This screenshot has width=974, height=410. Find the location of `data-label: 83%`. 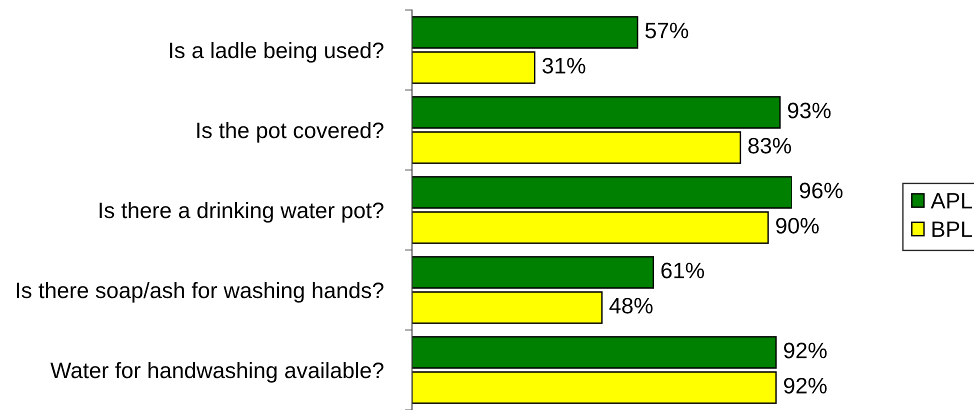

data-label: 83% is located at coordinates (770, 146).